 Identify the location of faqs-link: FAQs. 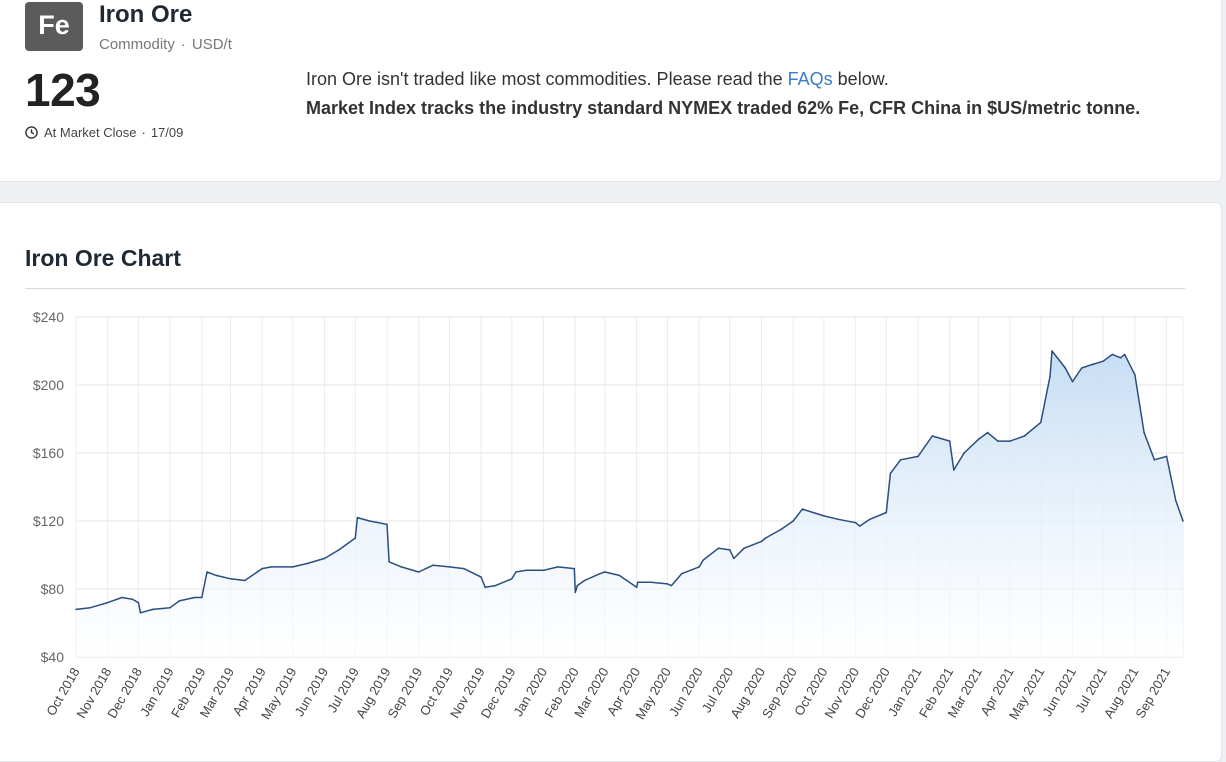
(810, 79).